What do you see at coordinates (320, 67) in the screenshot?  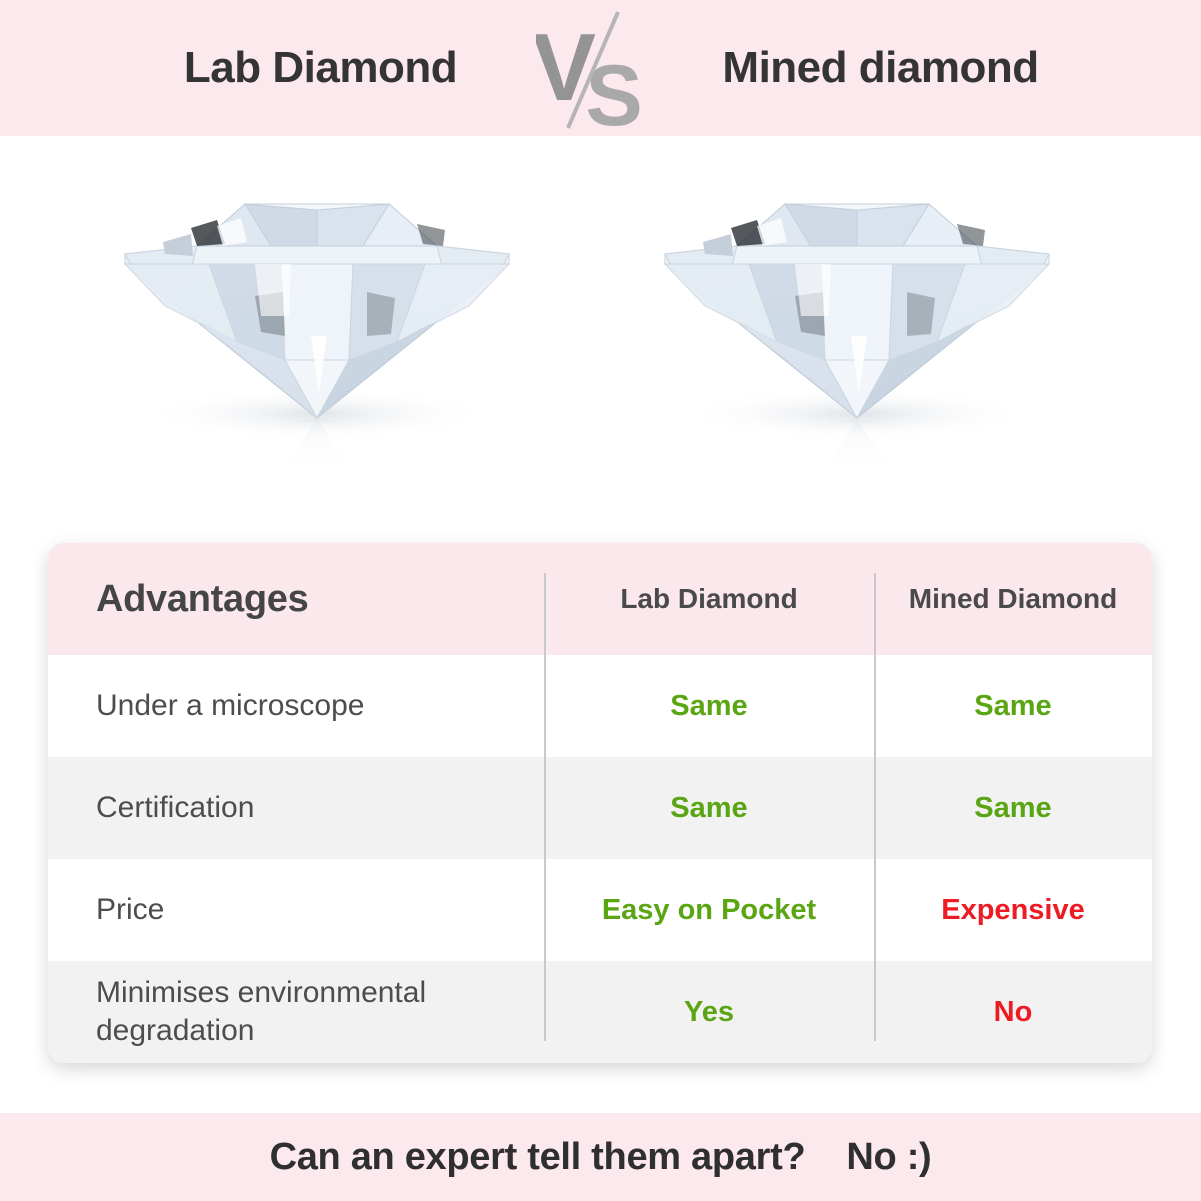 I see `header-title-lab-diamond: Lab Diamond` at bounding box center [320, 67].